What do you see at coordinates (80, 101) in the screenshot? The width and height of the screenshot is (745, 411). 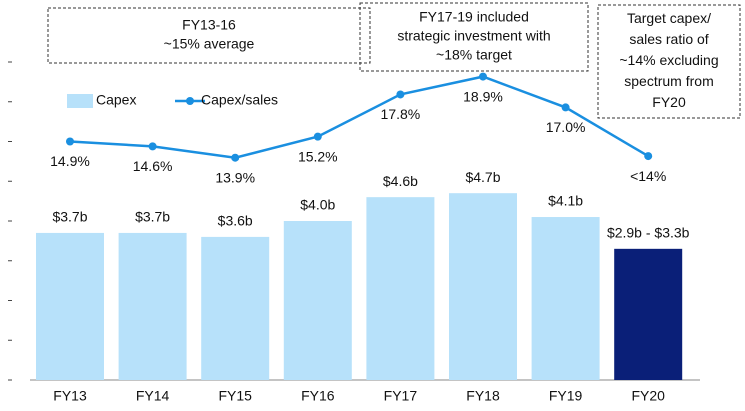 I see `legend-swatch` at bounding box center [80, 101].